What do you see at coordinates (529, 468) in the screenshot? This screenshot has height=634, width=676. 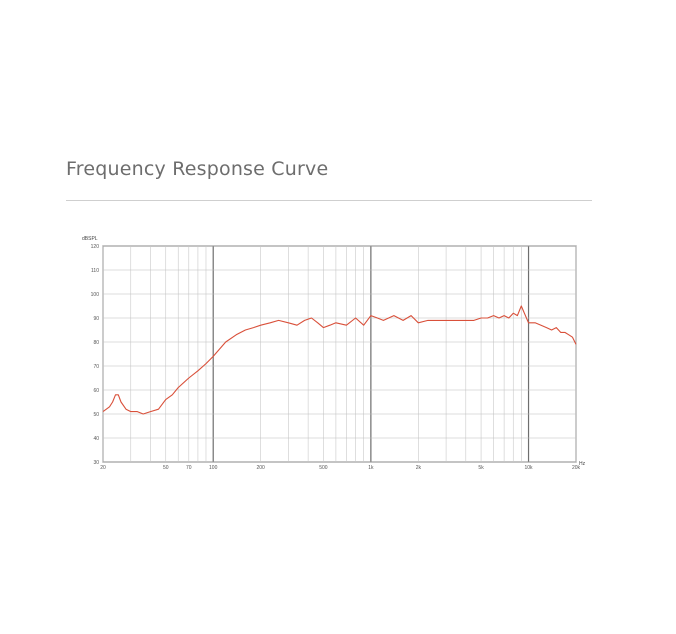 I see `x-tick-label: 10k` at bounding box center [529, 468].